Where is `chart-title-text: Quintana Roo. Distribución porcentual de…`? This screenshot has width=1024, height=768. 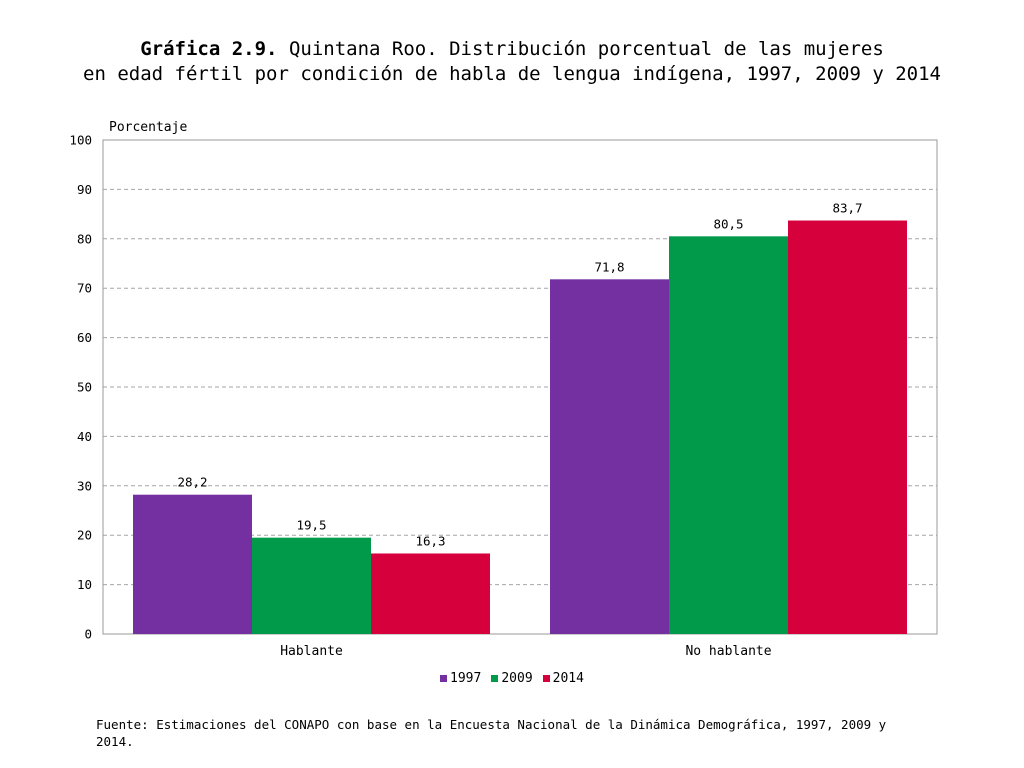 chart-title-text: Quintana Roo. Distribución porcentual de… is located at coordinates (586, 49).